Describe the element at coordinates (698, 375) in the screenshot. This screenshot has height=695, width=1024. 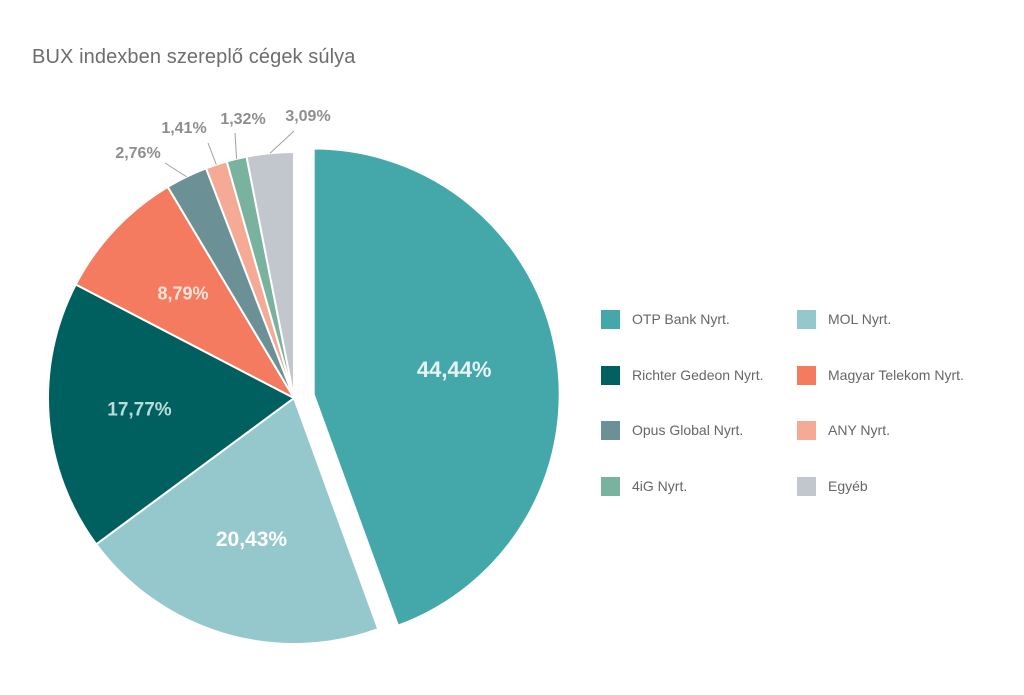
I see `legend-label: Richter Gedeon Nyrt.` at that location.